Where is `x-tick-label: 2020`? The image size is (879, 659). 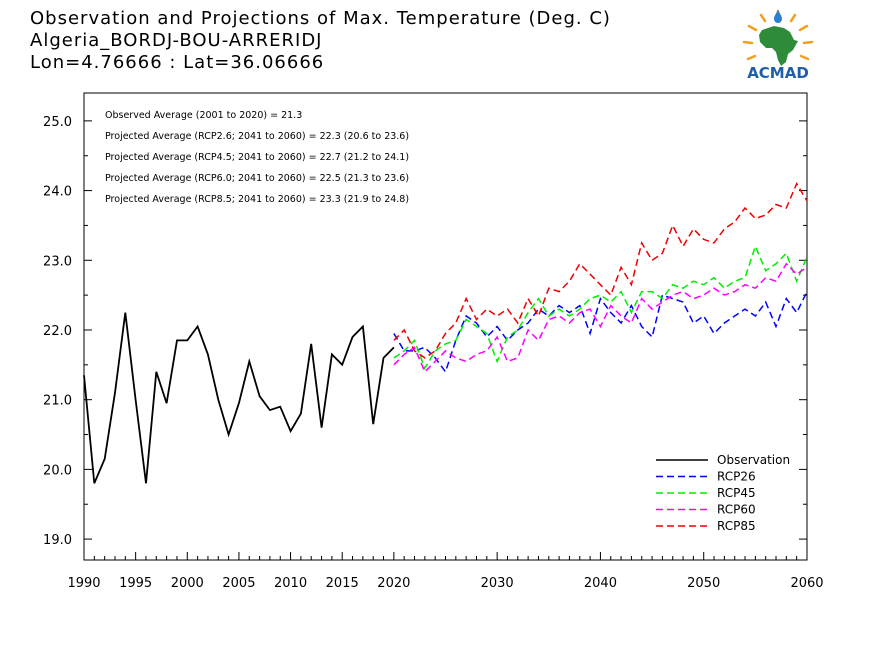 x-tick-label: 2020 is located at coordinates (393, 583).